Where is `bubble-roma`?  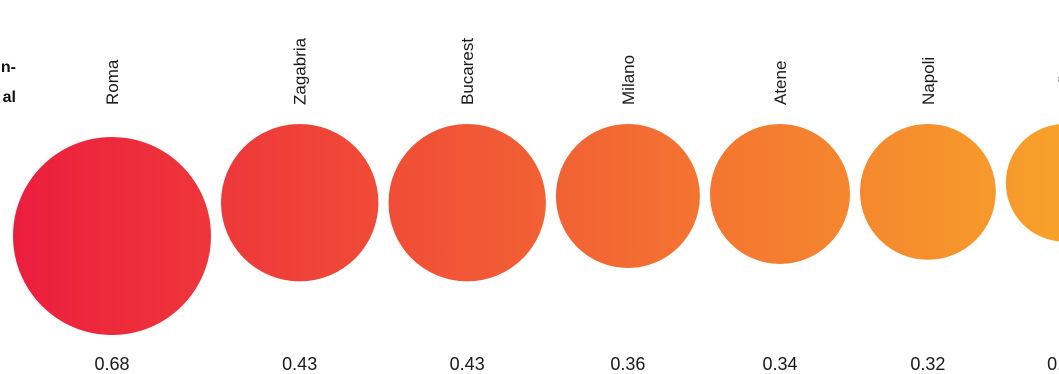
bubble-roma is located at coordinates (112, 236).